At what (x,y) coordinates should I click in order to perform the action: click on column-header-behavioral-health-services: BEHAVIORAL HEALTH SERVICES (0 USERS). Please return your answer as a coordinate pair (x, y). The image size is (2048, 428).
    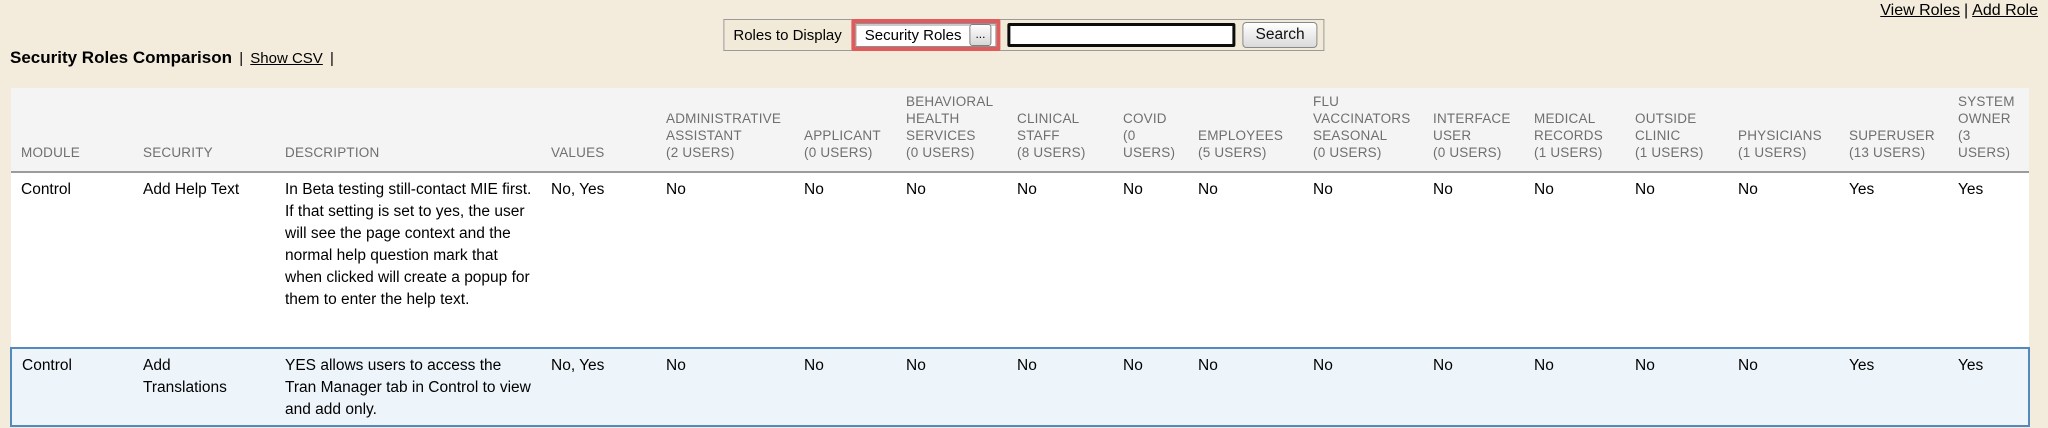
    Looking at the image, I should click on (951, 130).